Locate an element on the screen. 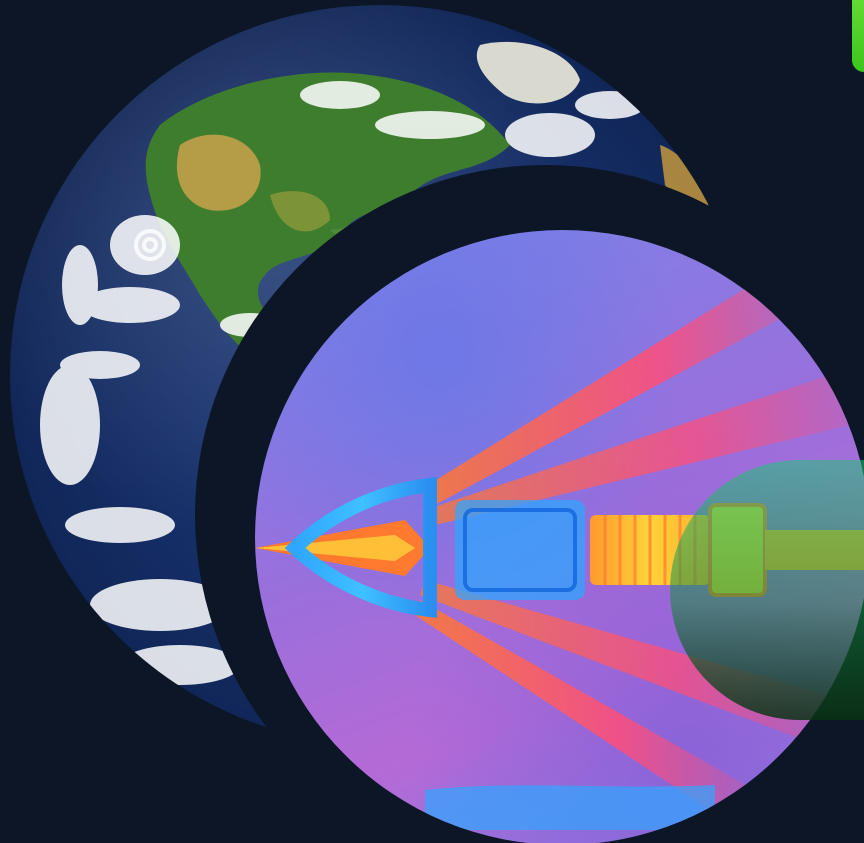 Image resolution: width=864 pixels, height=843 pixels. nozzle-body is located at coordinates (520, 550).